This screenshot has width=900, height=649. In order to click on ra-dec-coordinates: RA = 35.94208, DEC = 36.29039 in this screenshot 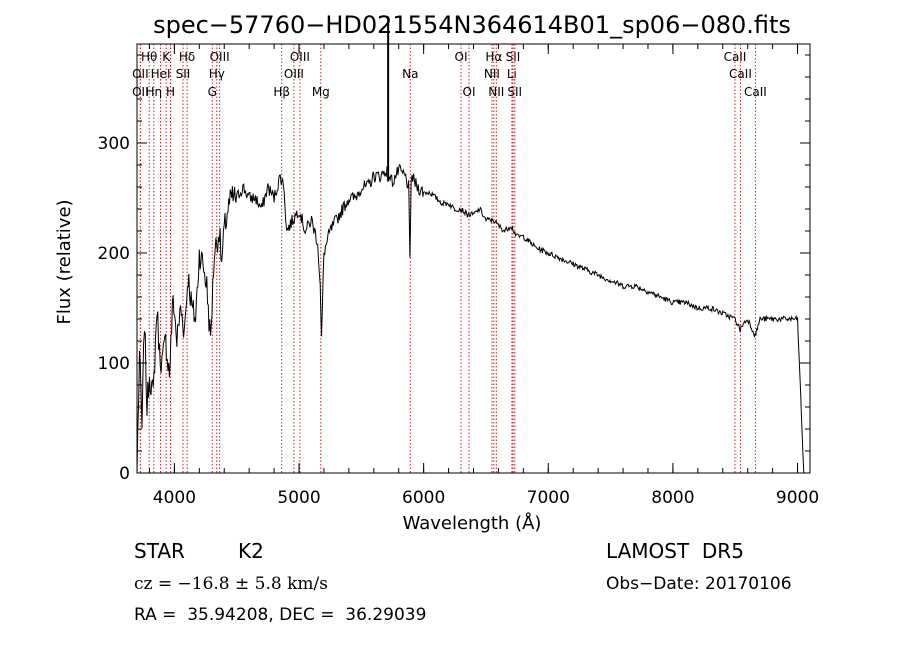, I will do `click(280, 615)`.